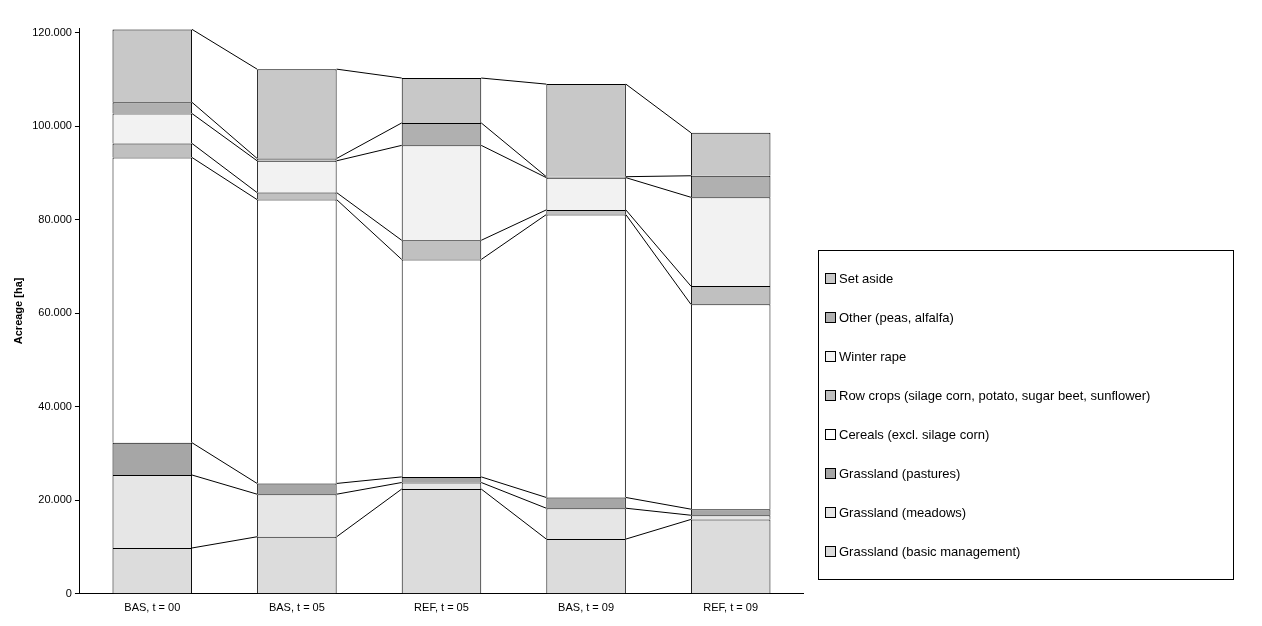 This screenshot has width=1262, height=626. I want to click on x-tick-label: REF, t = 05, so click(441, 607).